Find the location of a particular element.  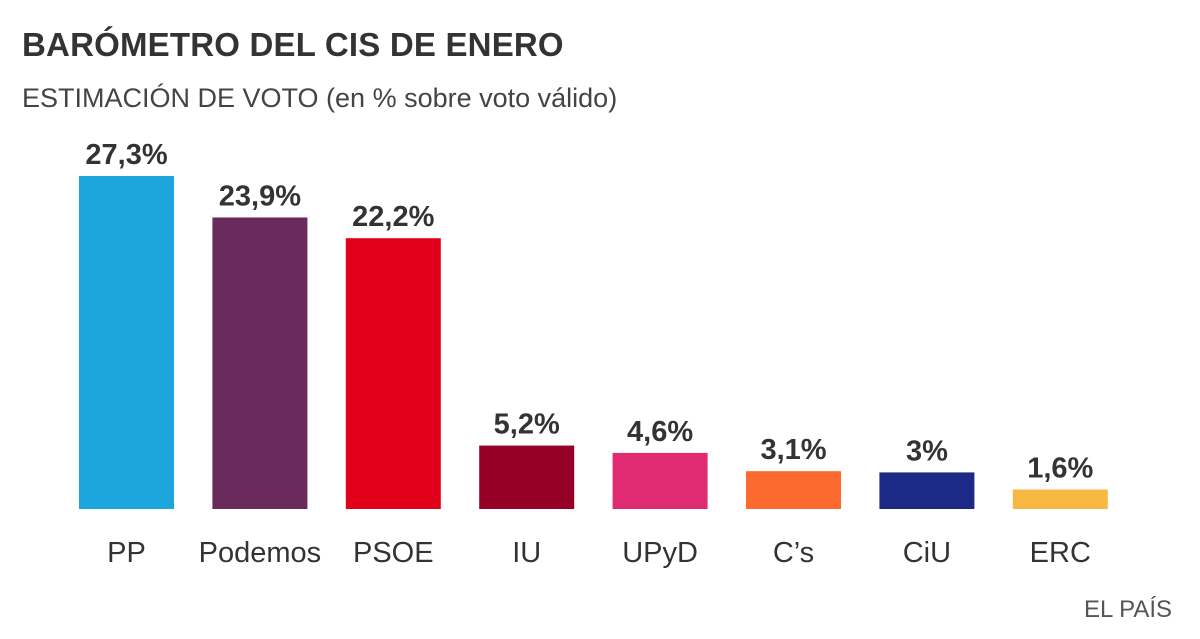

category-label: C’s is located at coordinates (793, 553).